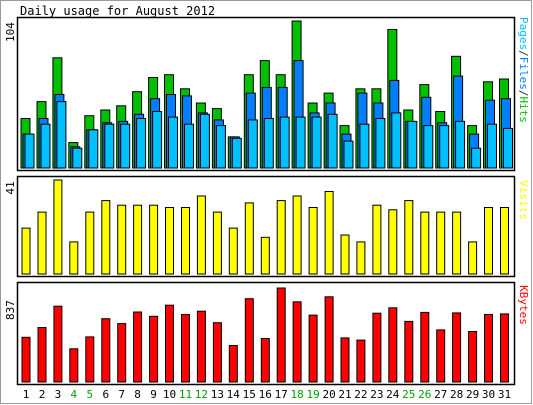  I want to click on day-label: 11, so click(185, 394).